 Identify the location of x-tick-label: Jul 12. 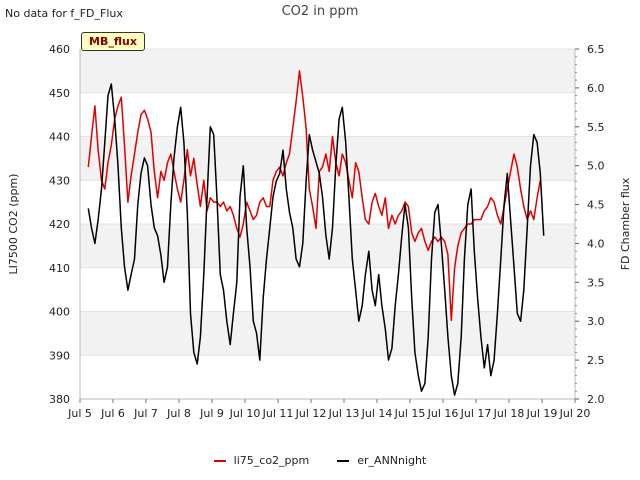
(311, 413).